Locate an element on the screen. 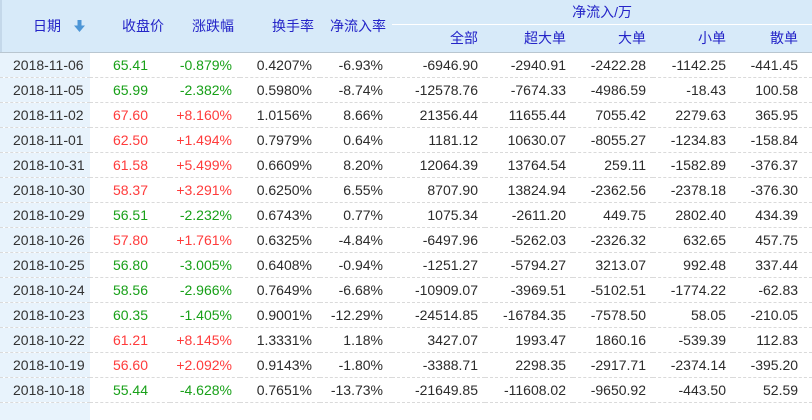  cell-small: -1774.22 is located at coordinates (693, 289).